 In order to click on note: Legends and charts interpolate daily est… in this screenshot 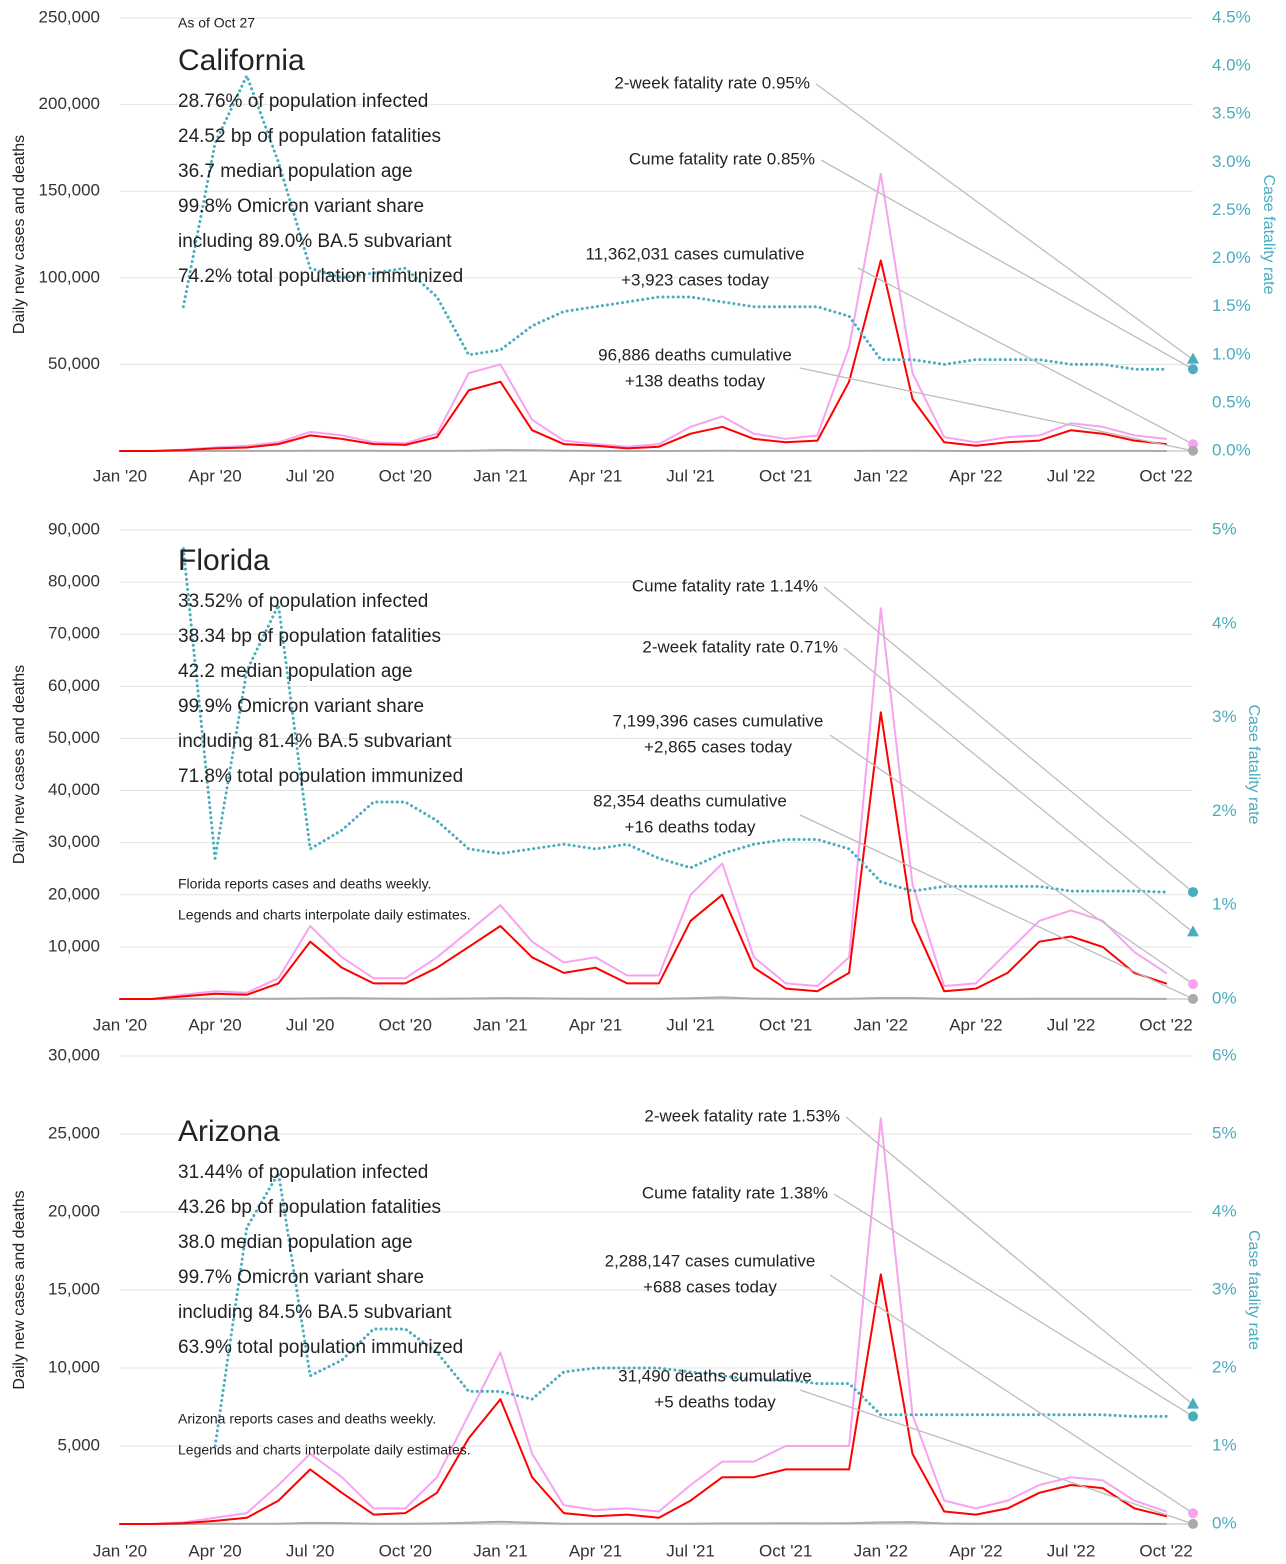, I will do `click(324, 915)`.